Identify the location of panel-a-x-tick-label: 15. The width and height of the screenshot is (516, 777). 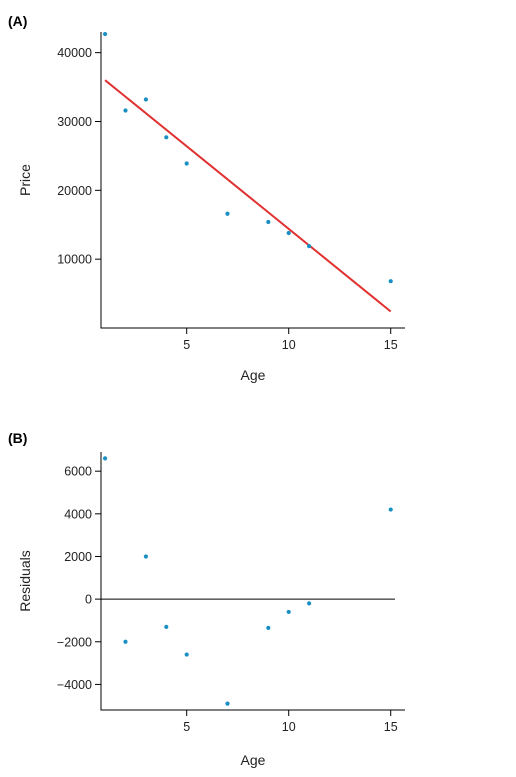
(391, 345).